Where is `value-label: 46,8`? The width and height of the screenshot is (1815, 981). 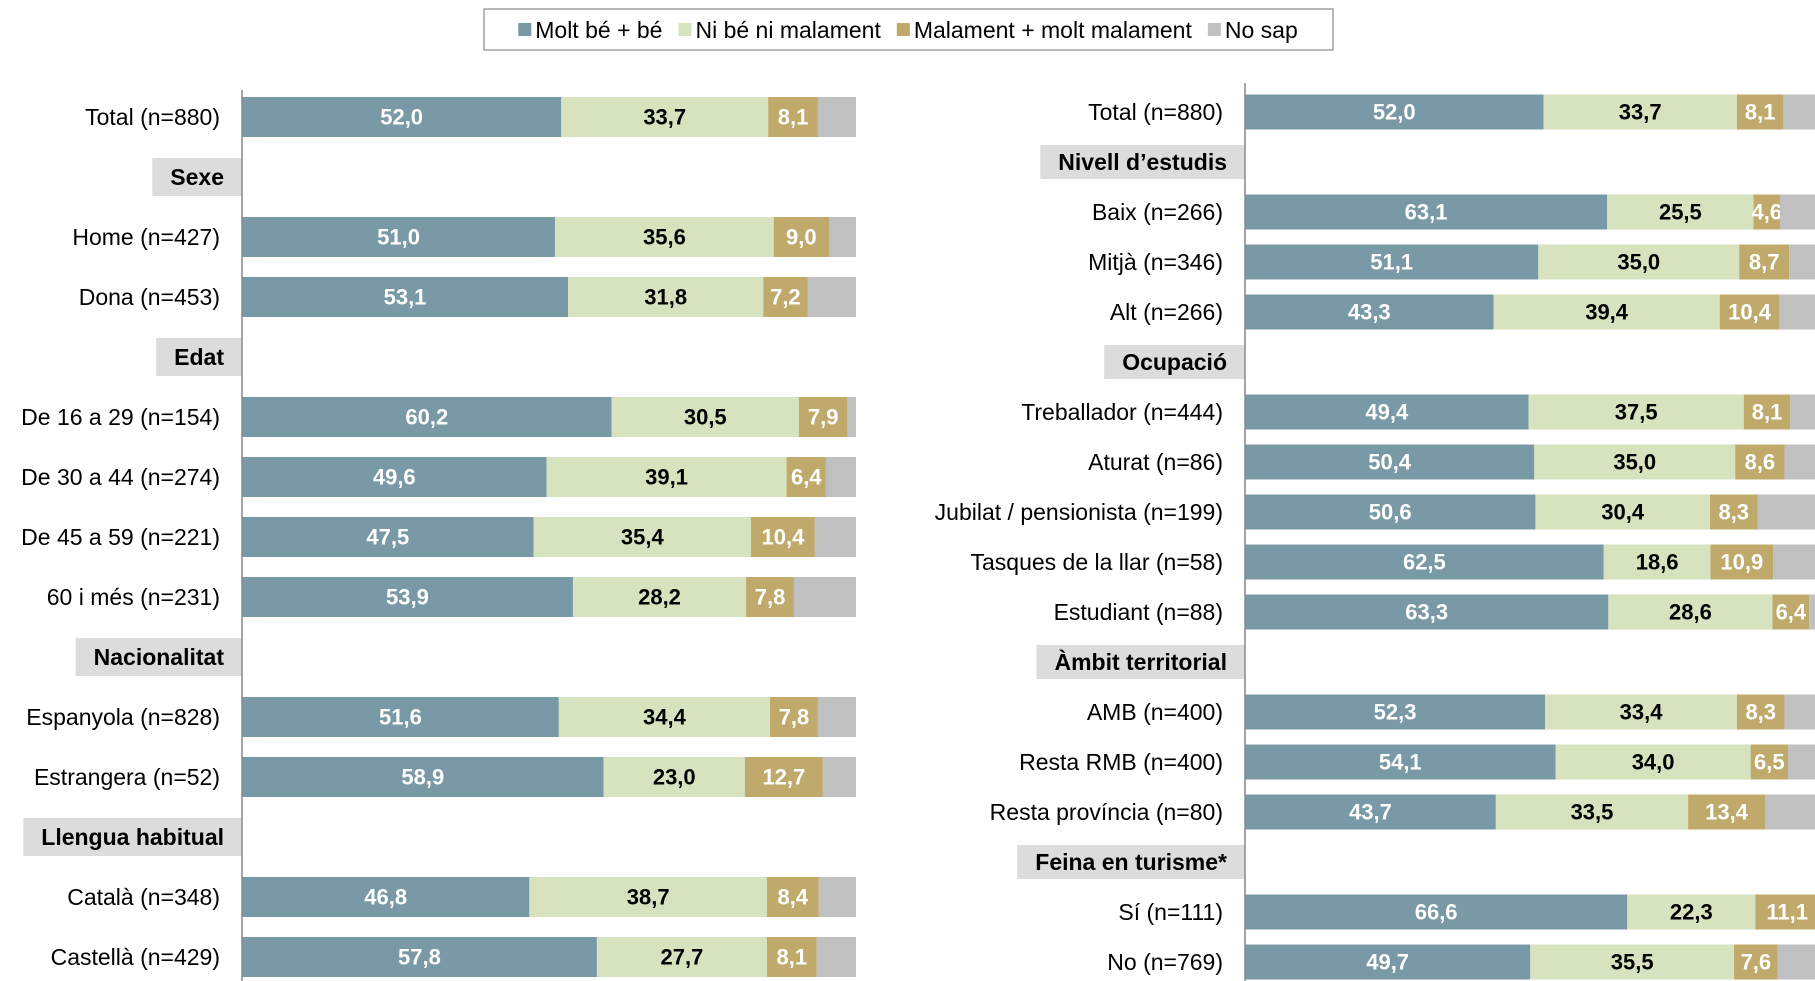
value-label: 46,8 is located at coordinates (385, 897).